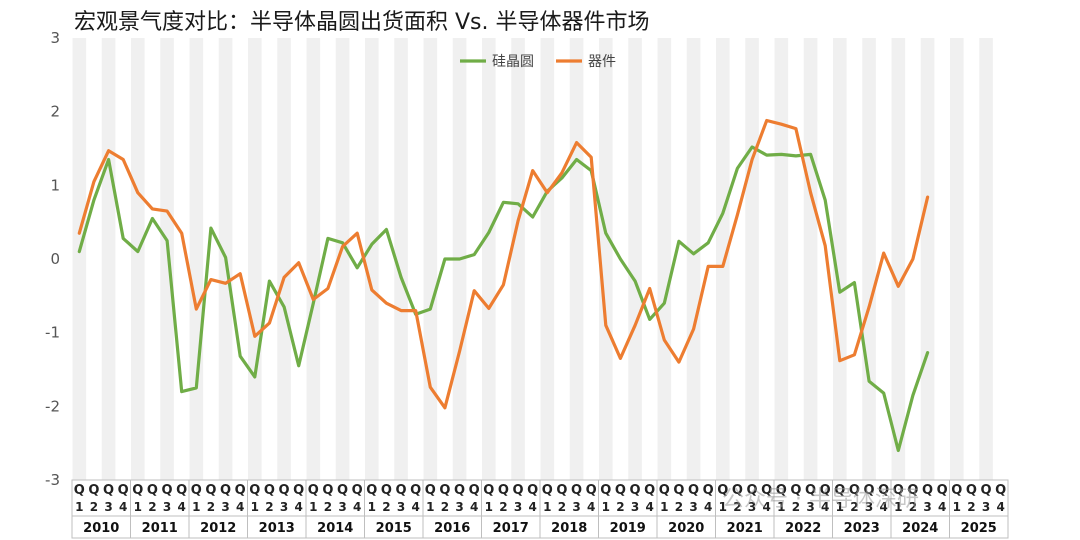 This screenshot has width=1080, height=540. What do you see at coordinates (686, 528) in the screenshot?
I see `year-label: 2020` at bounding box center [686, 528].